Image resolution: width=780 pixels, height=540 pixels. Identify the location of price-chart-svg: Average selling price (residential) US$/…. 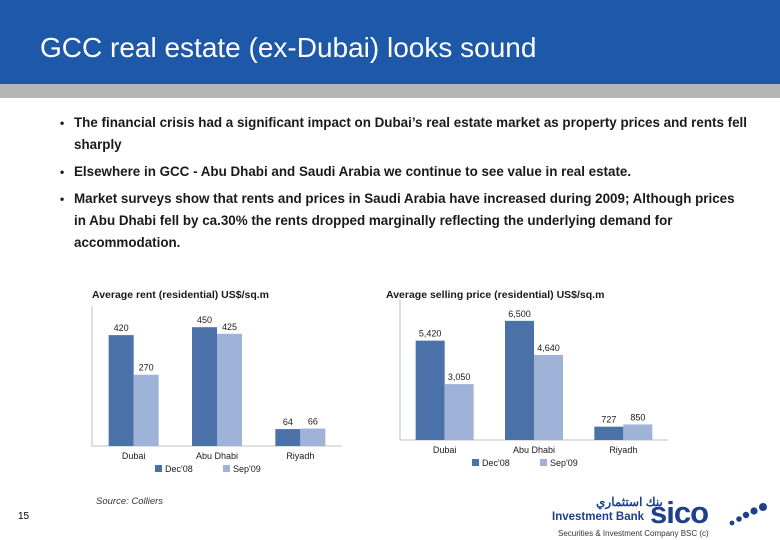
(527, 378).